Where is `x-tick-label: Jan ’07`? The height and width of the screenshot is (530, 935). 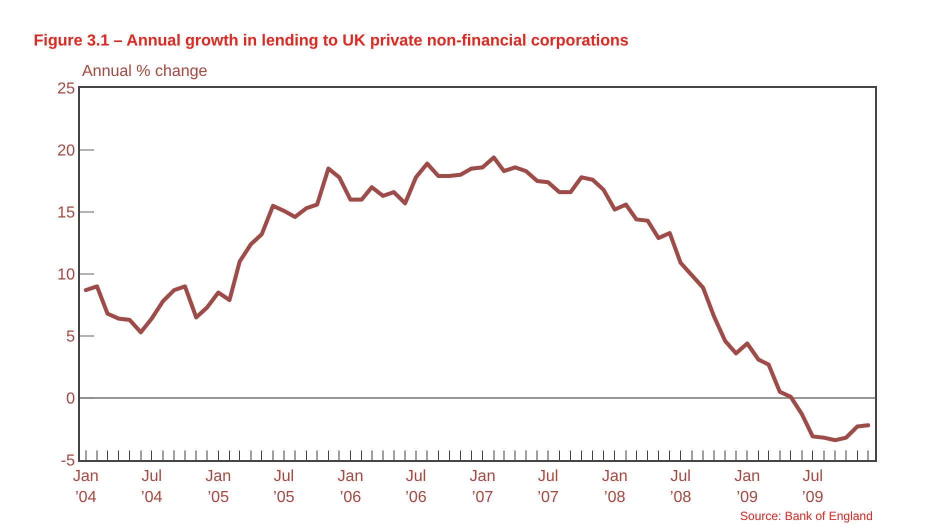
x-tick-label: Jan ’07 is located at coordinates (483, 487).